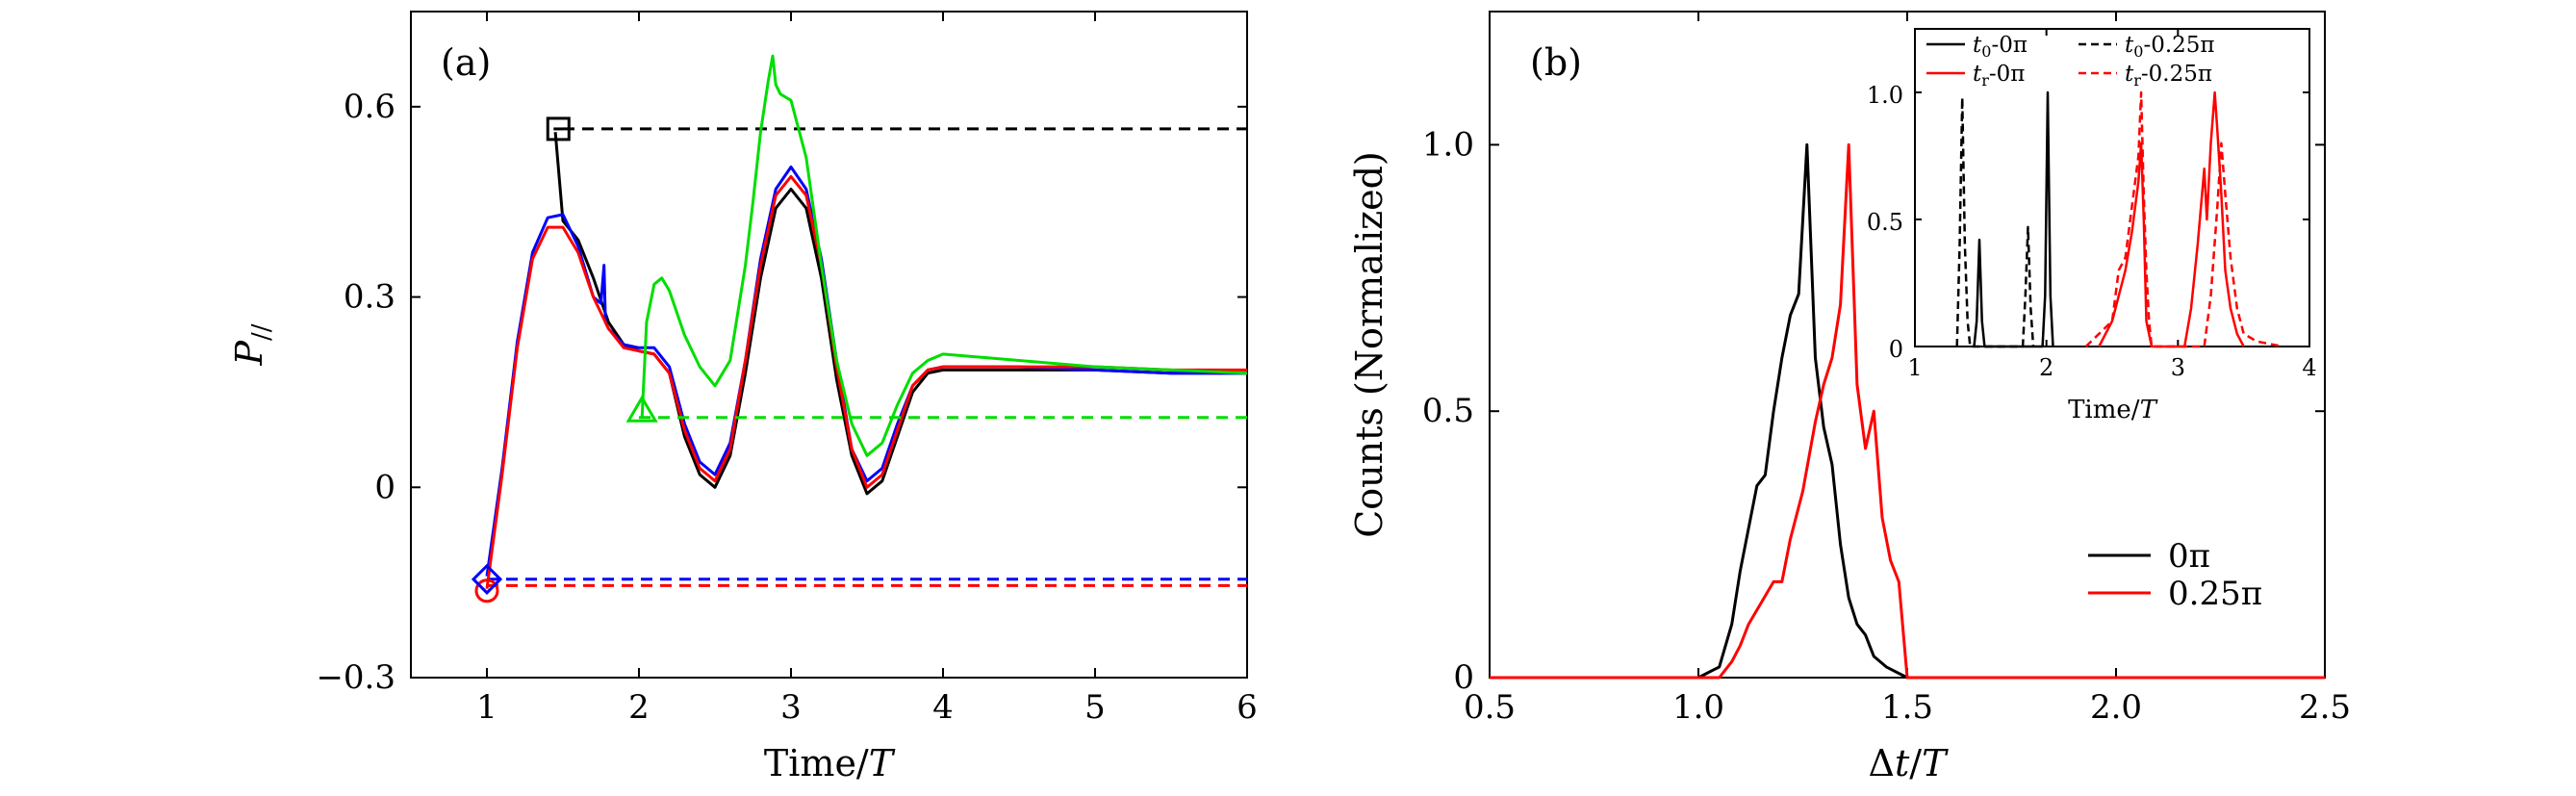 Image resolution: width=2576 pixels, height=796 pixels. I want to click on panel-a-x-axis-title-prefix: Time/, so click(816, 763).